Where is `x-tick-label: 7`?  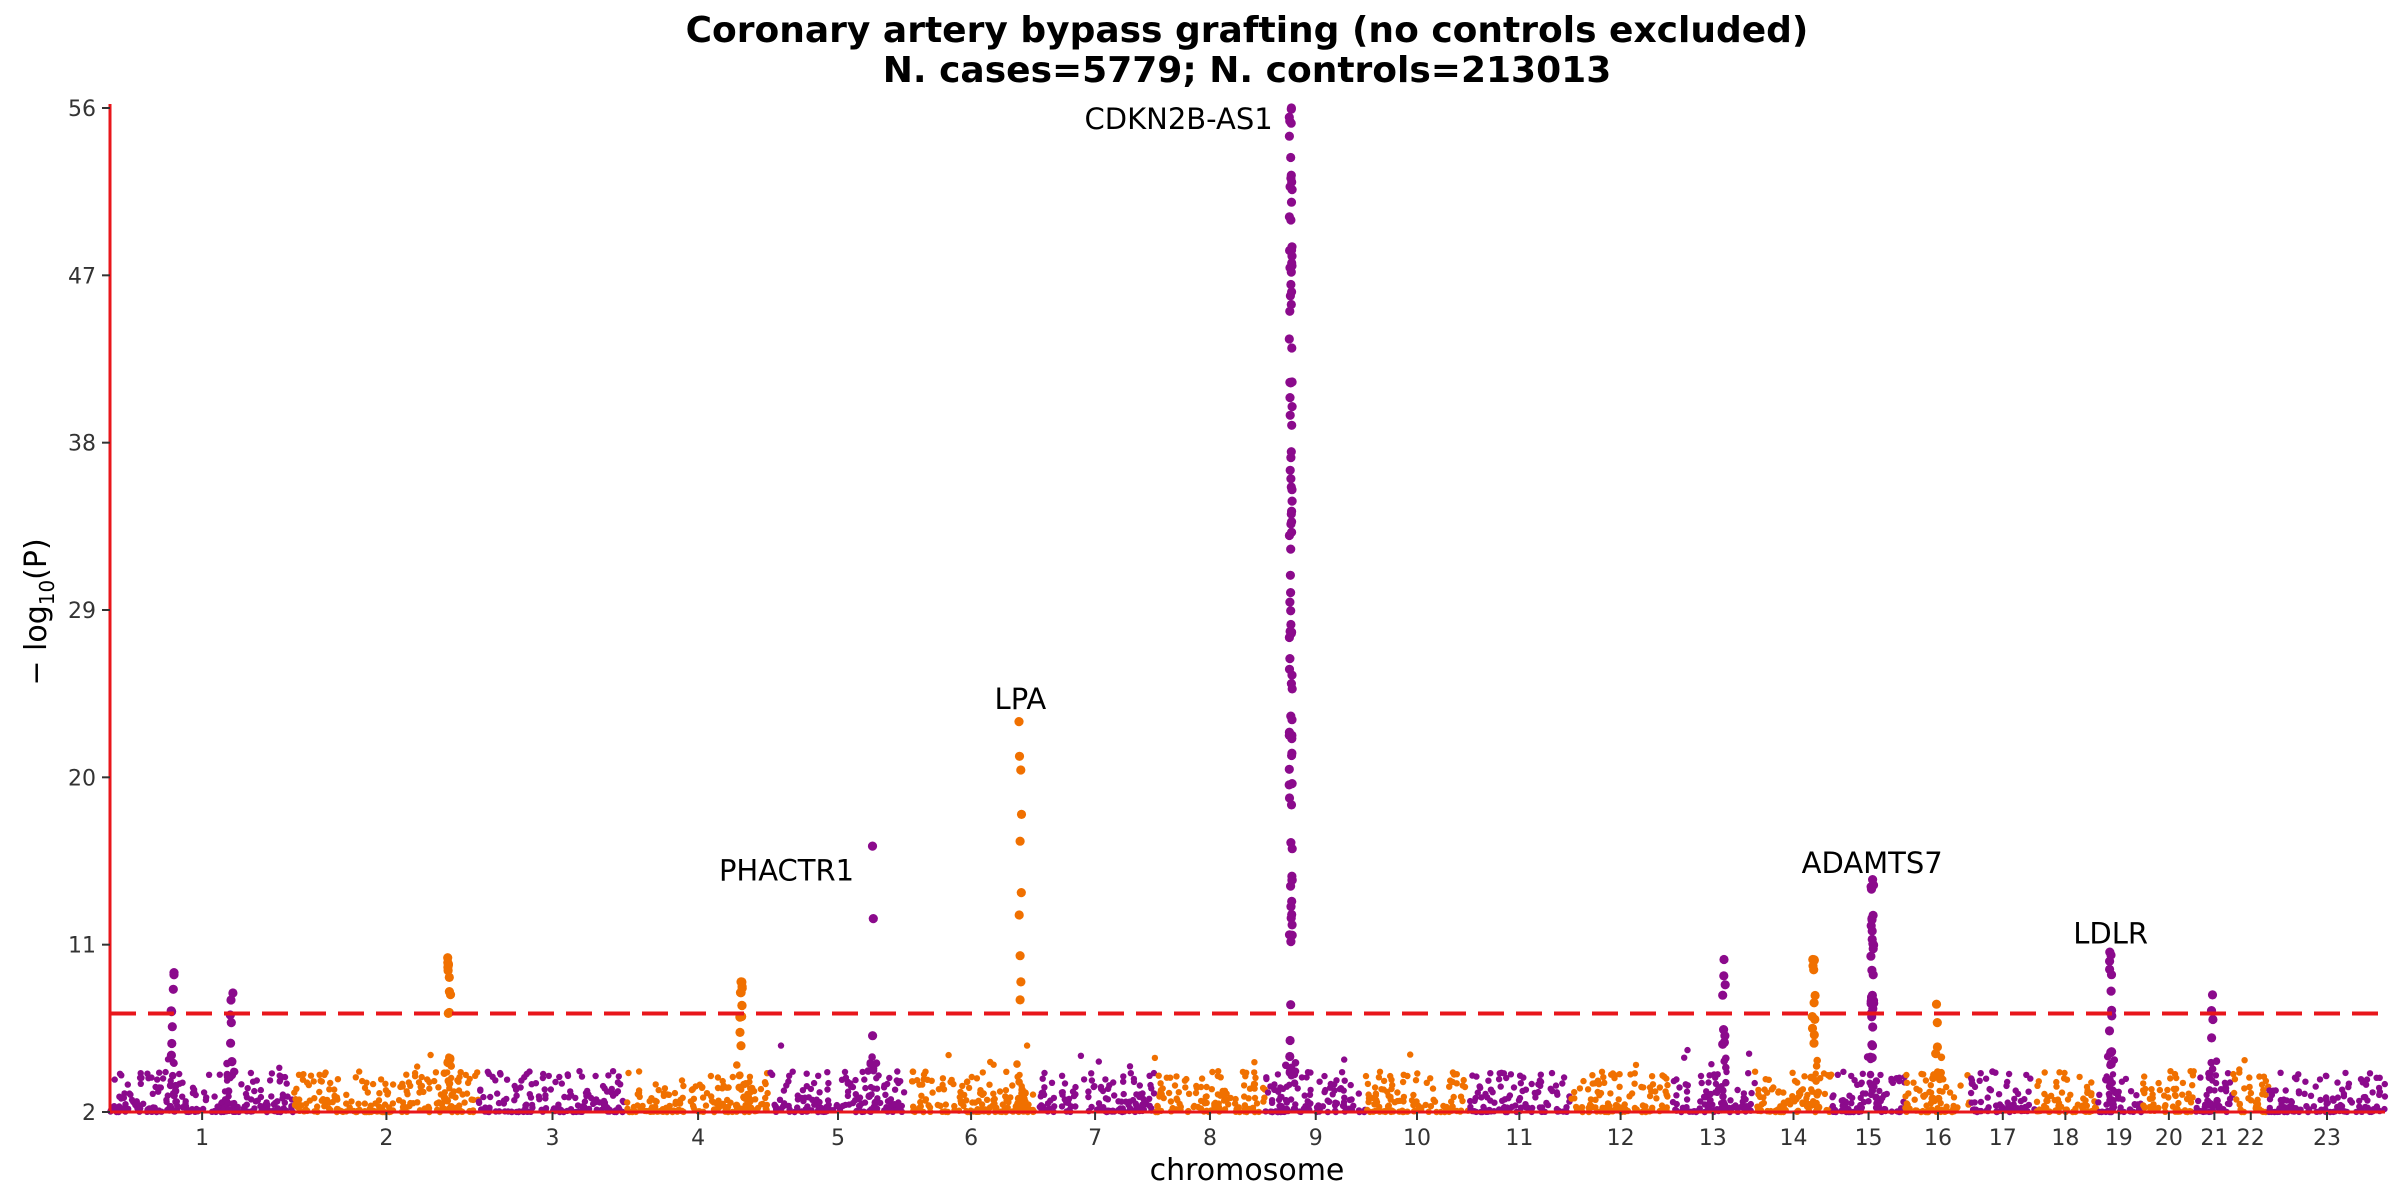 x-tick-label: 7 is located at coordinates (1095, 1138).